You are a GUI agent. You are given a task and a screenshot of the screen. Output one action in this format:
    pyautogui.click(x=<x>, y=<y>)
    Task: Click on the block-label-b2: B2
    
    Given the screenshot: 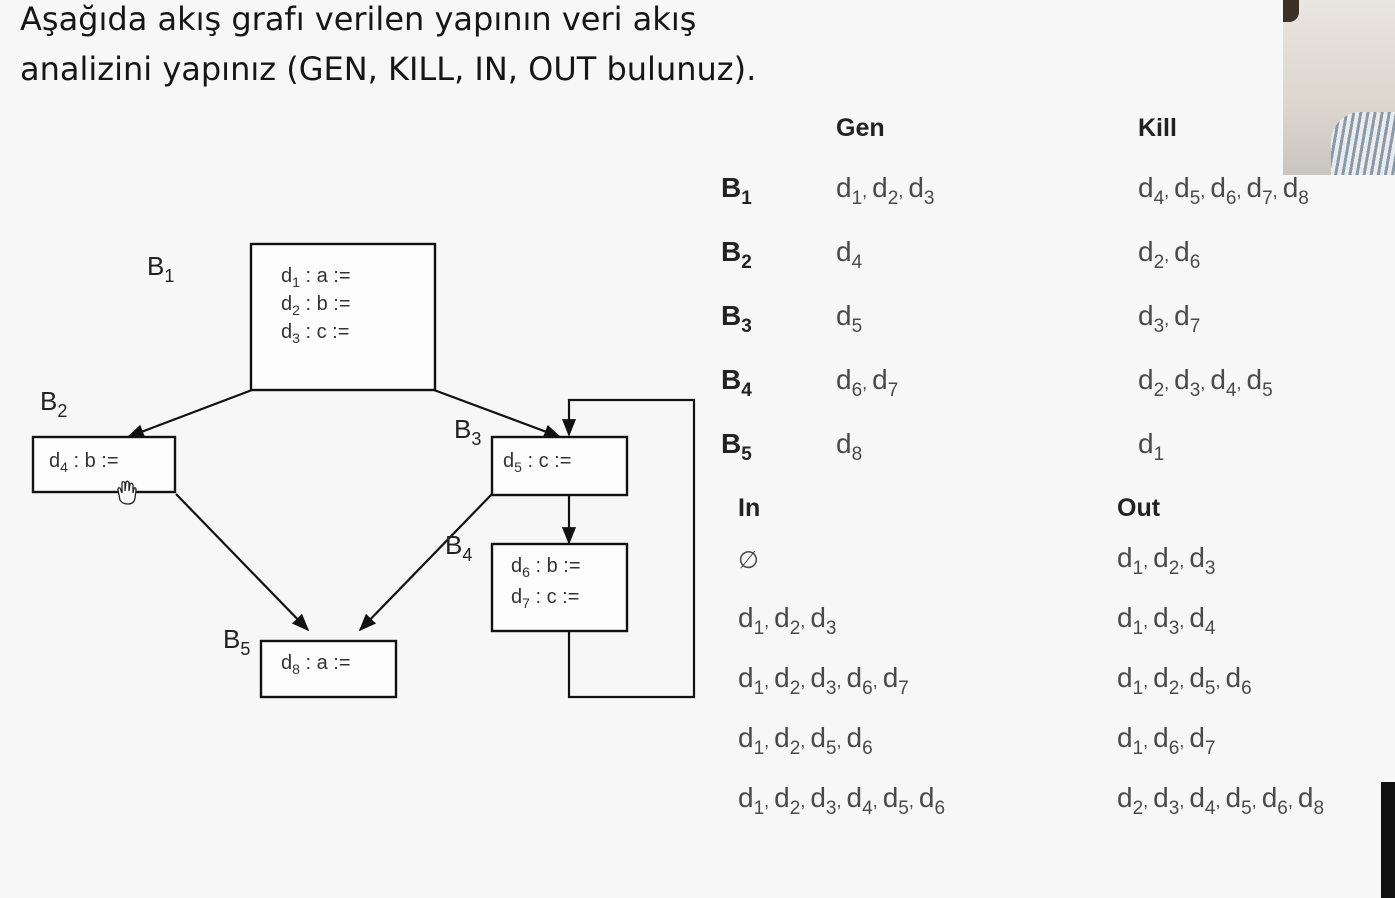 What is the action you would take?
    pyautogui.click(x=53, y=403)
    